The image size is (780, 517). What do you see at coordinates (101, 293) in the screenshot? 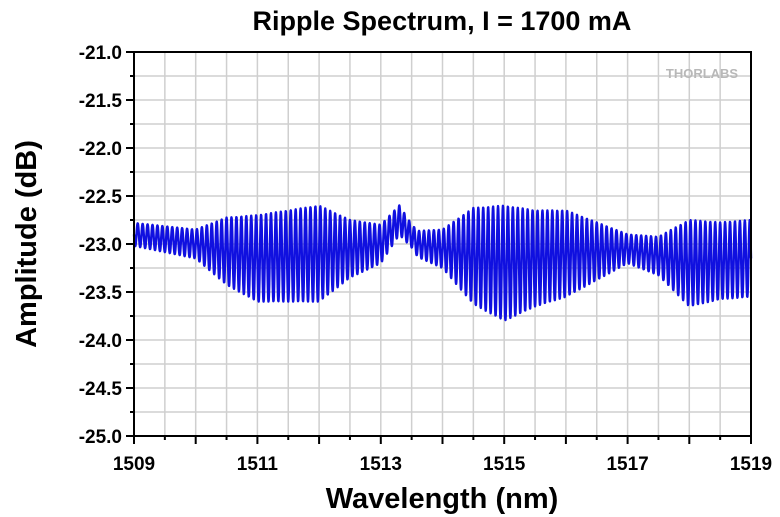
I see `y-tick-label: -23.5` at bounding box center [101, 293].